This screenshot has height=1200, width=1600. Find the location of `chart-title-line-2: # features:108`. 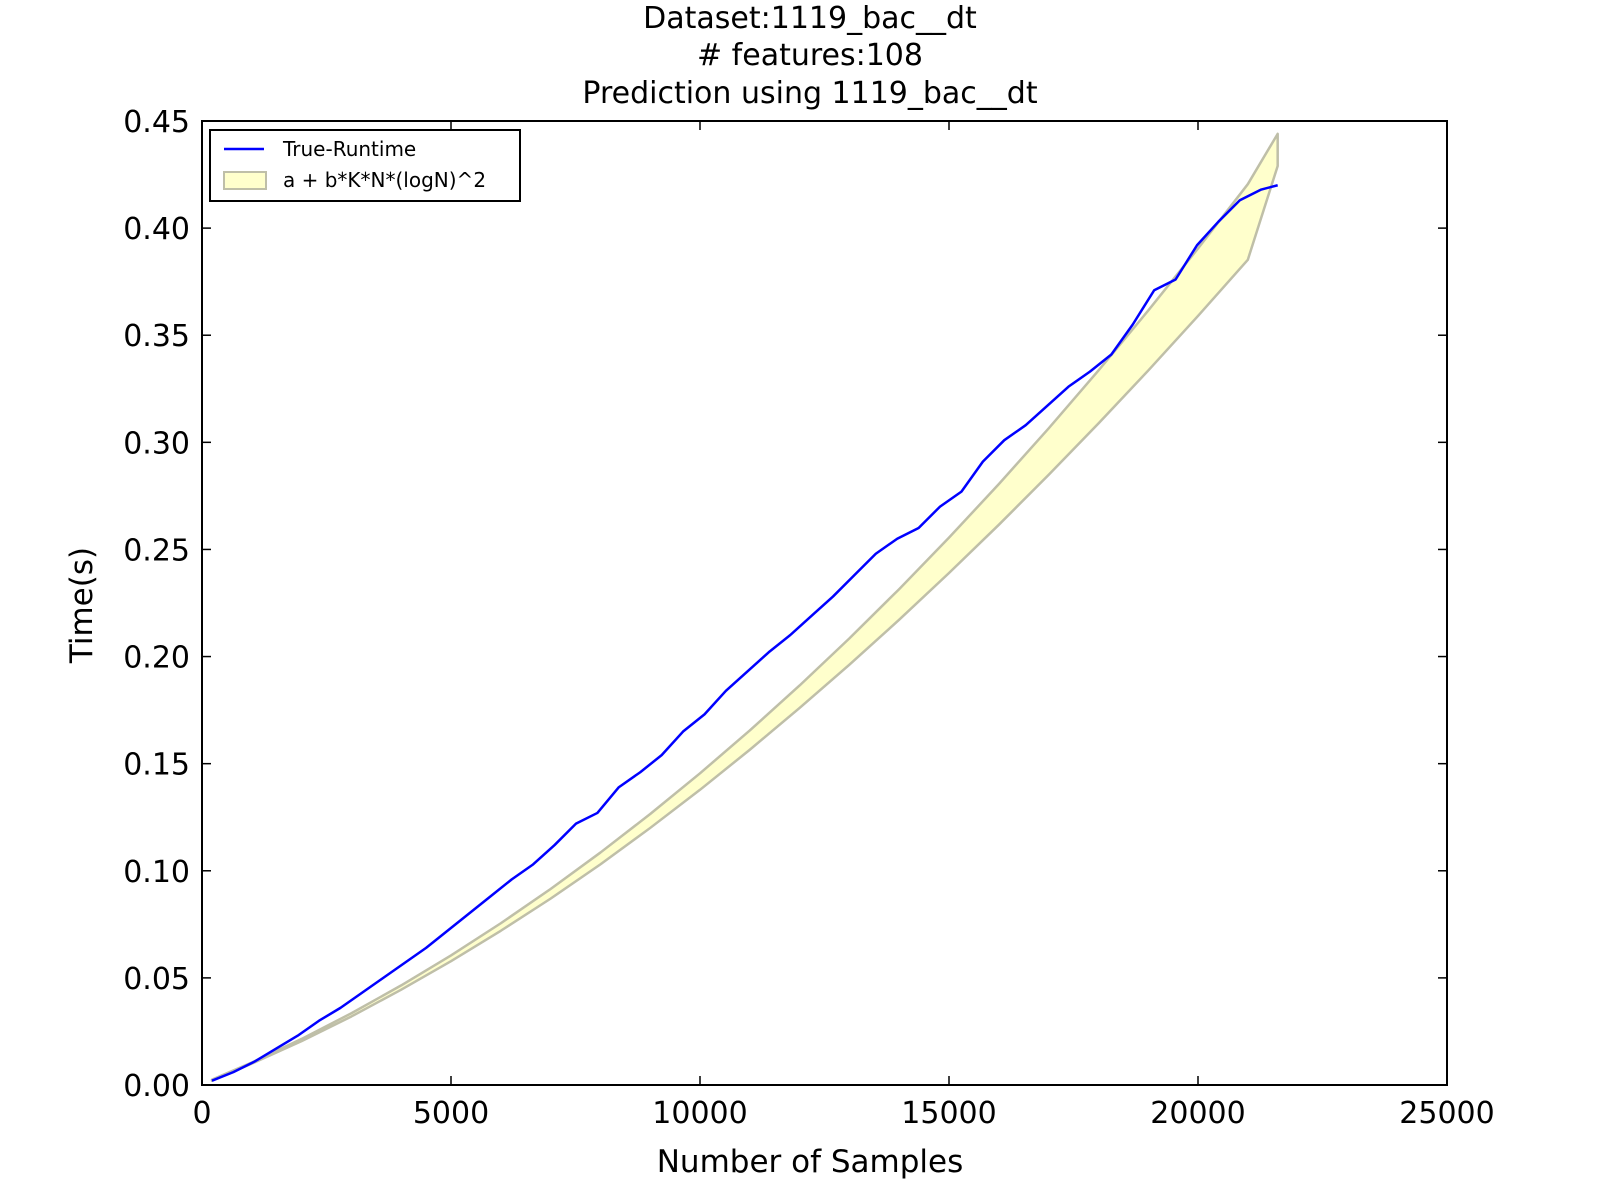

chart-title-line-2: # features:108 is located at coordinates (810, 55).